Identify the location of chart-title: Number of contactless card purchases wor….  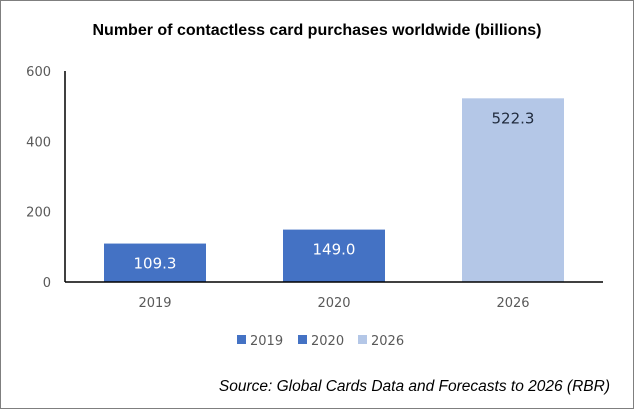
(317, 30).